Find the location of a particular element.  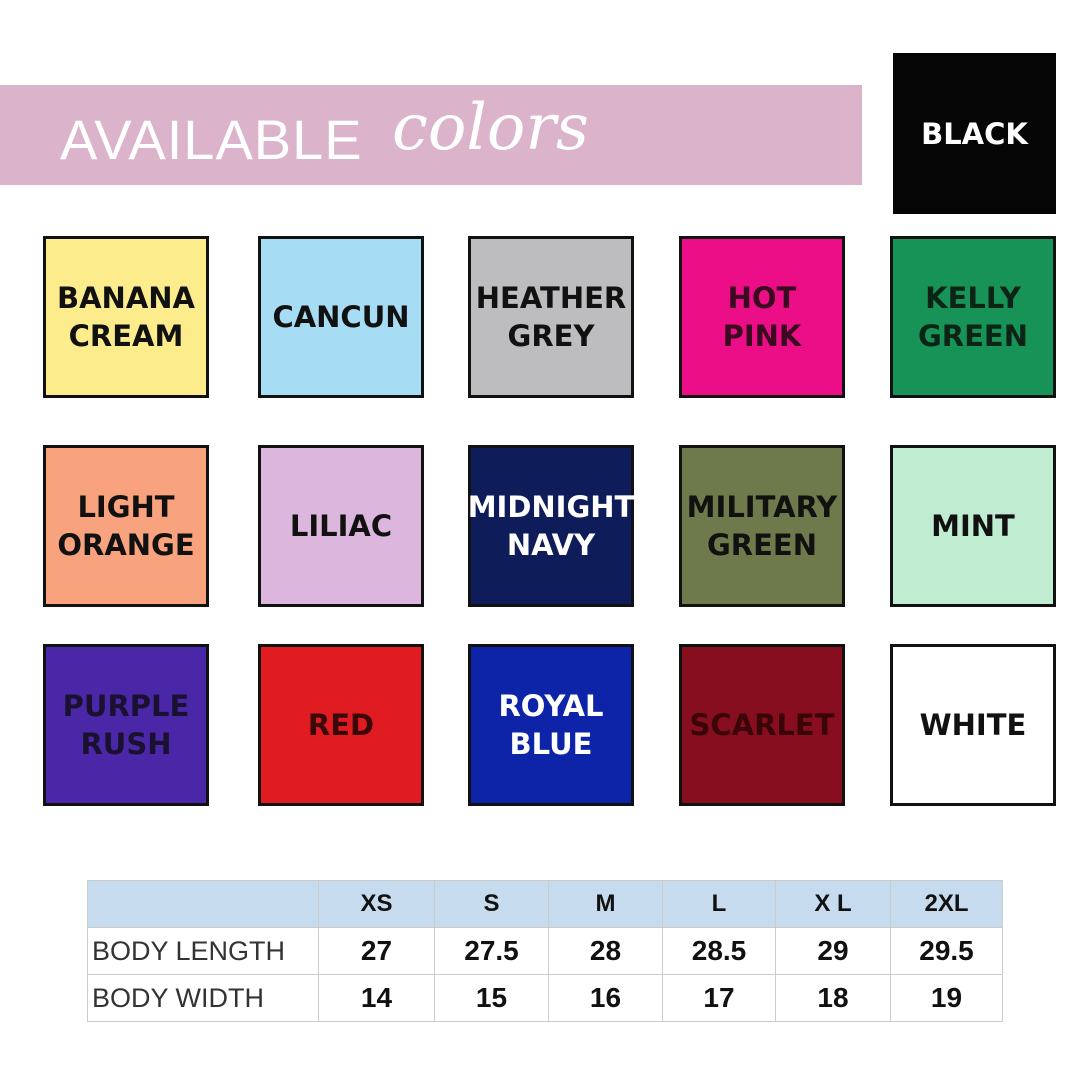

swatch-label: CANCUN is located at coordinates (341, 317).